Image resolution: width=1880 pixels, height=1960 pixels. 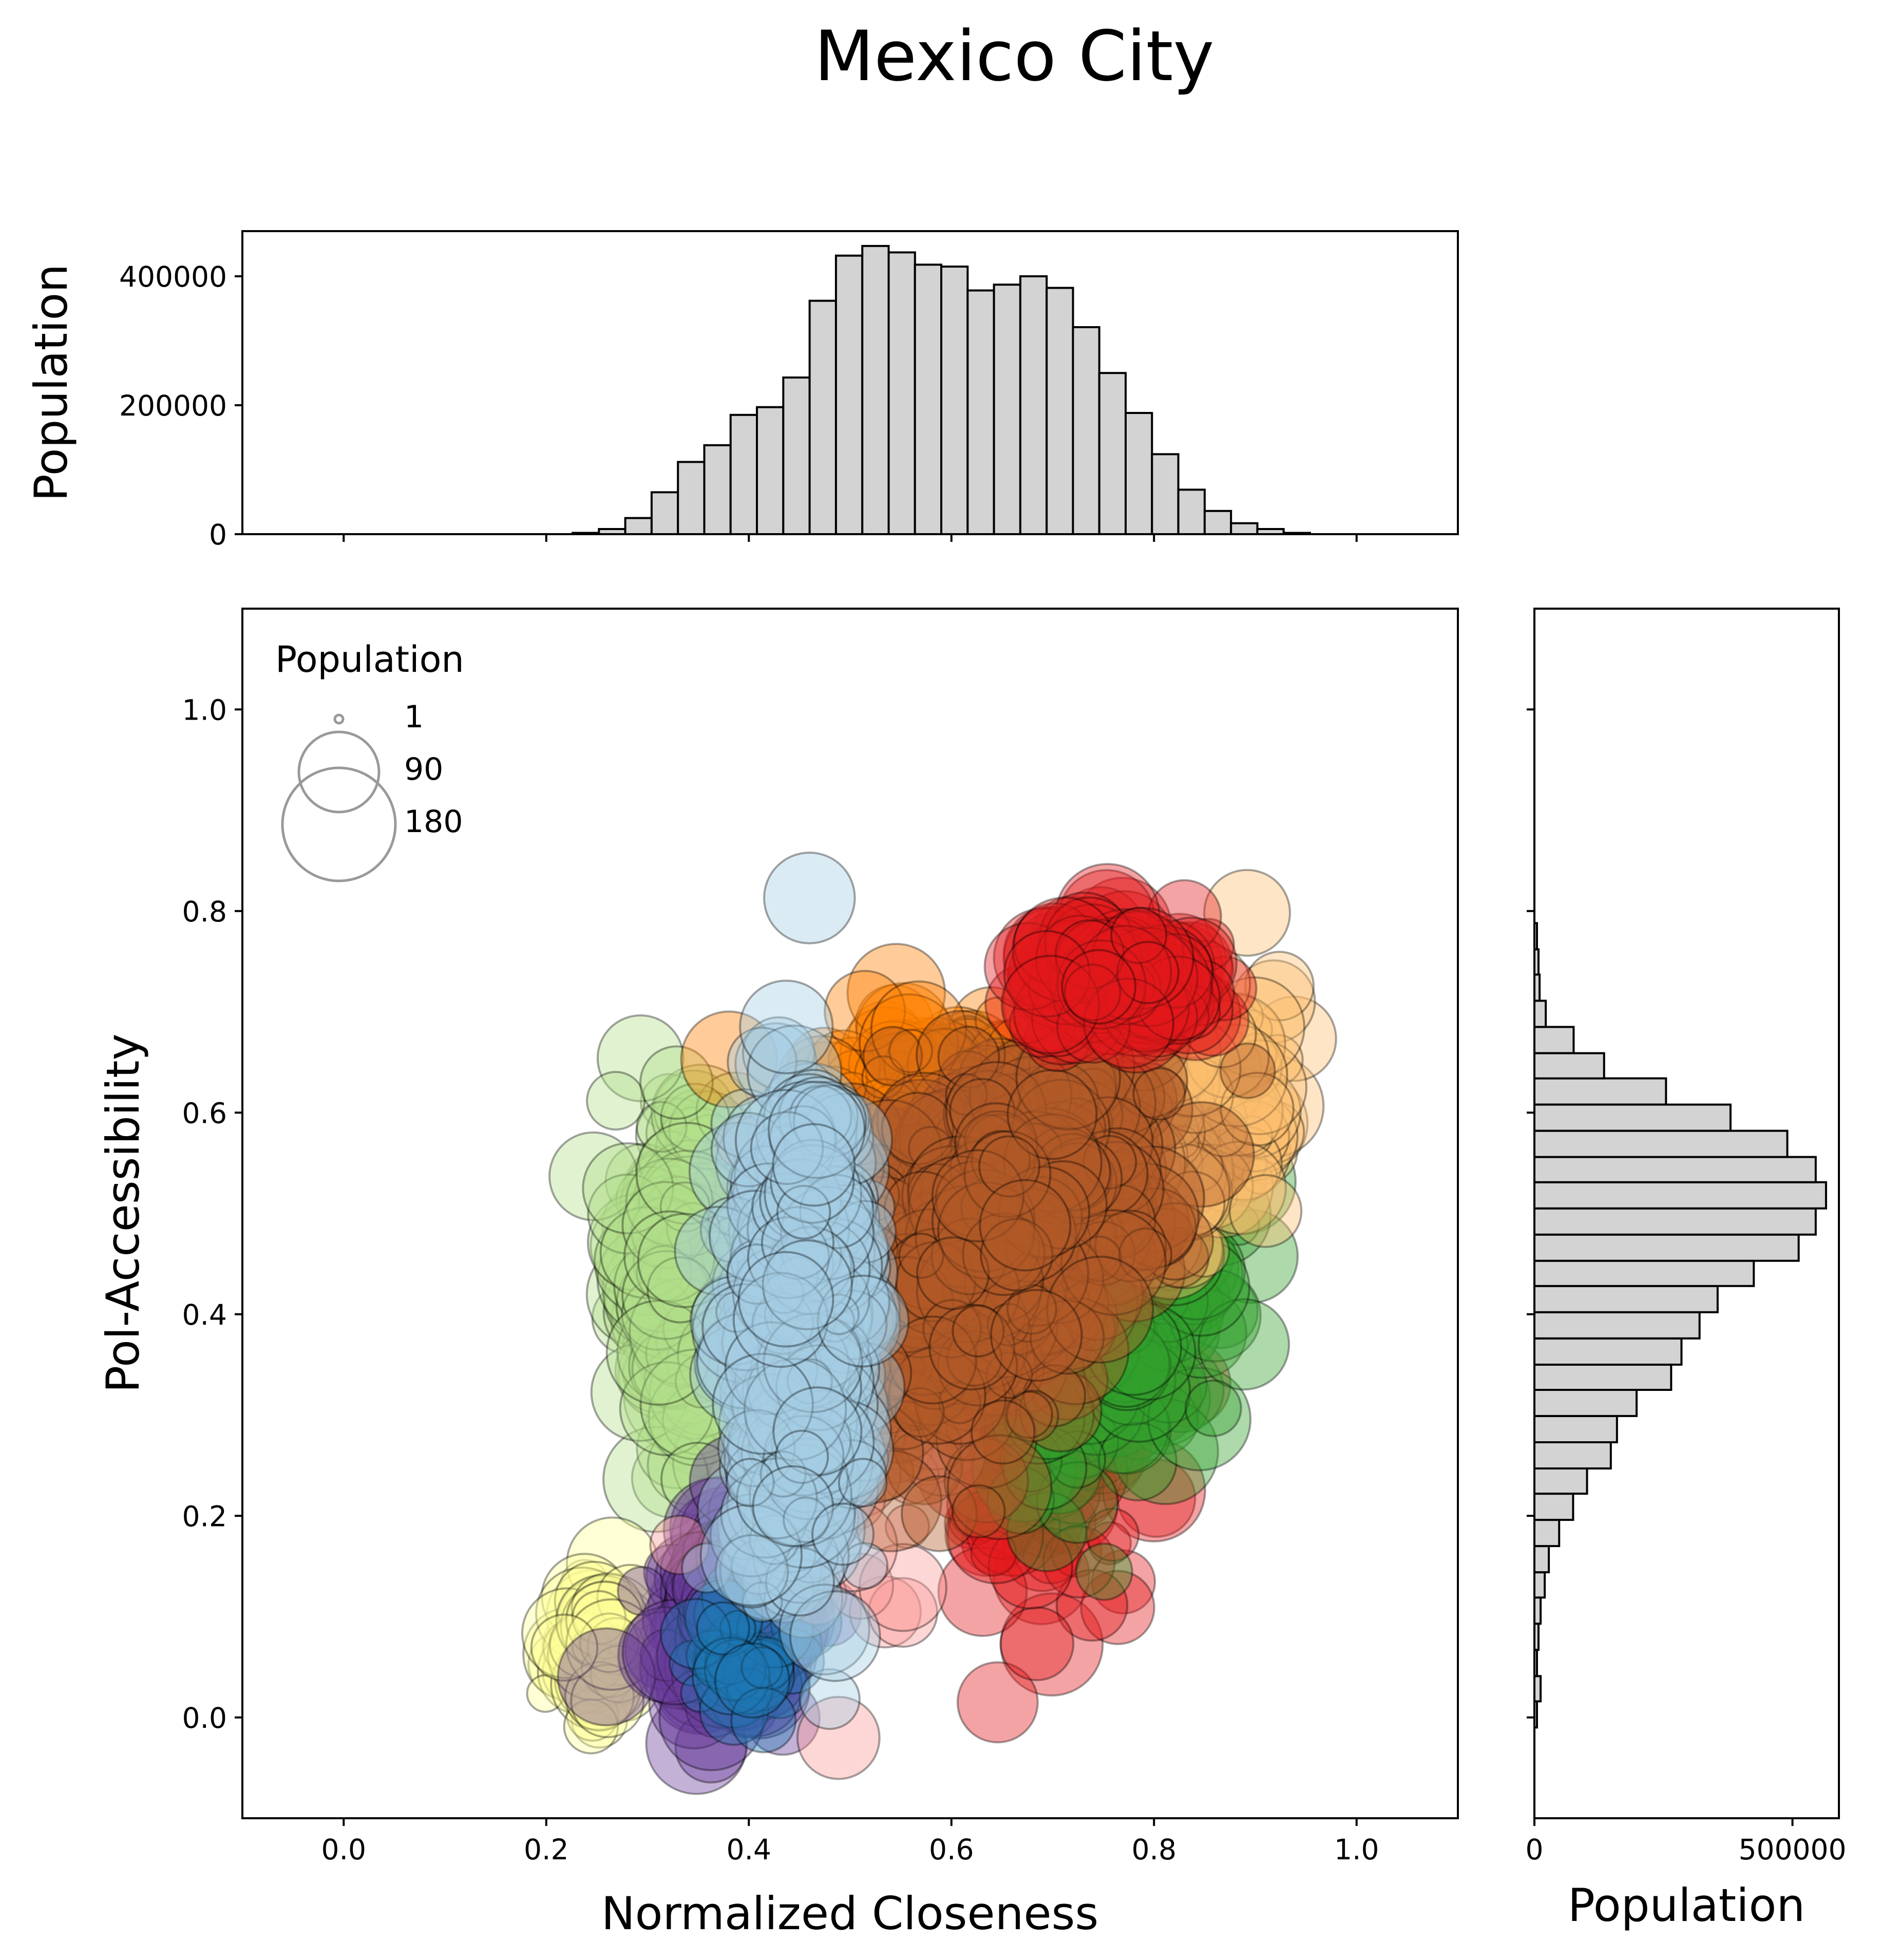 I want to click on x-tick-label: 0, so click(x=1535, y=1849).